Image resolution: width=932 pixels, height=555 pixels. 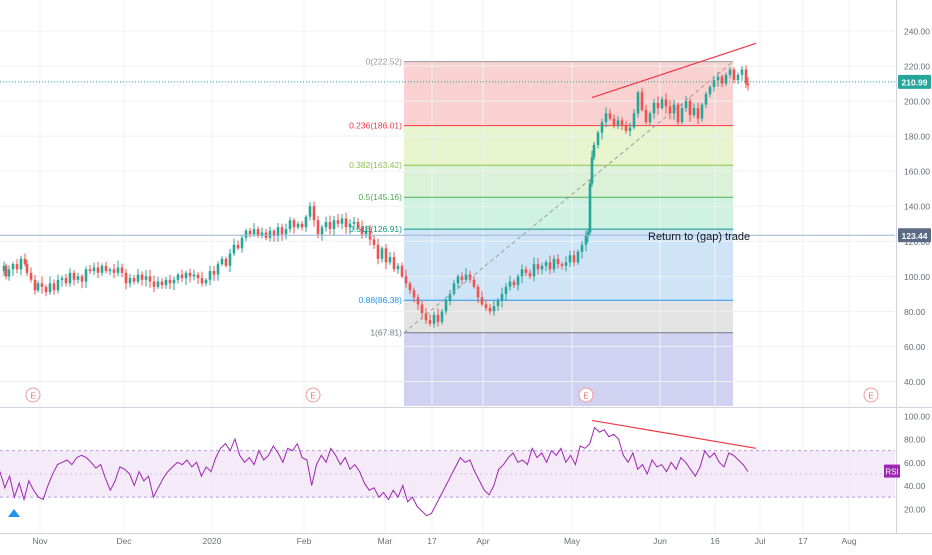 What do you see at coordinates (660, 541) in the screenshot?
I see `time-tick-label: Jun` at bounding box center [660, 541].